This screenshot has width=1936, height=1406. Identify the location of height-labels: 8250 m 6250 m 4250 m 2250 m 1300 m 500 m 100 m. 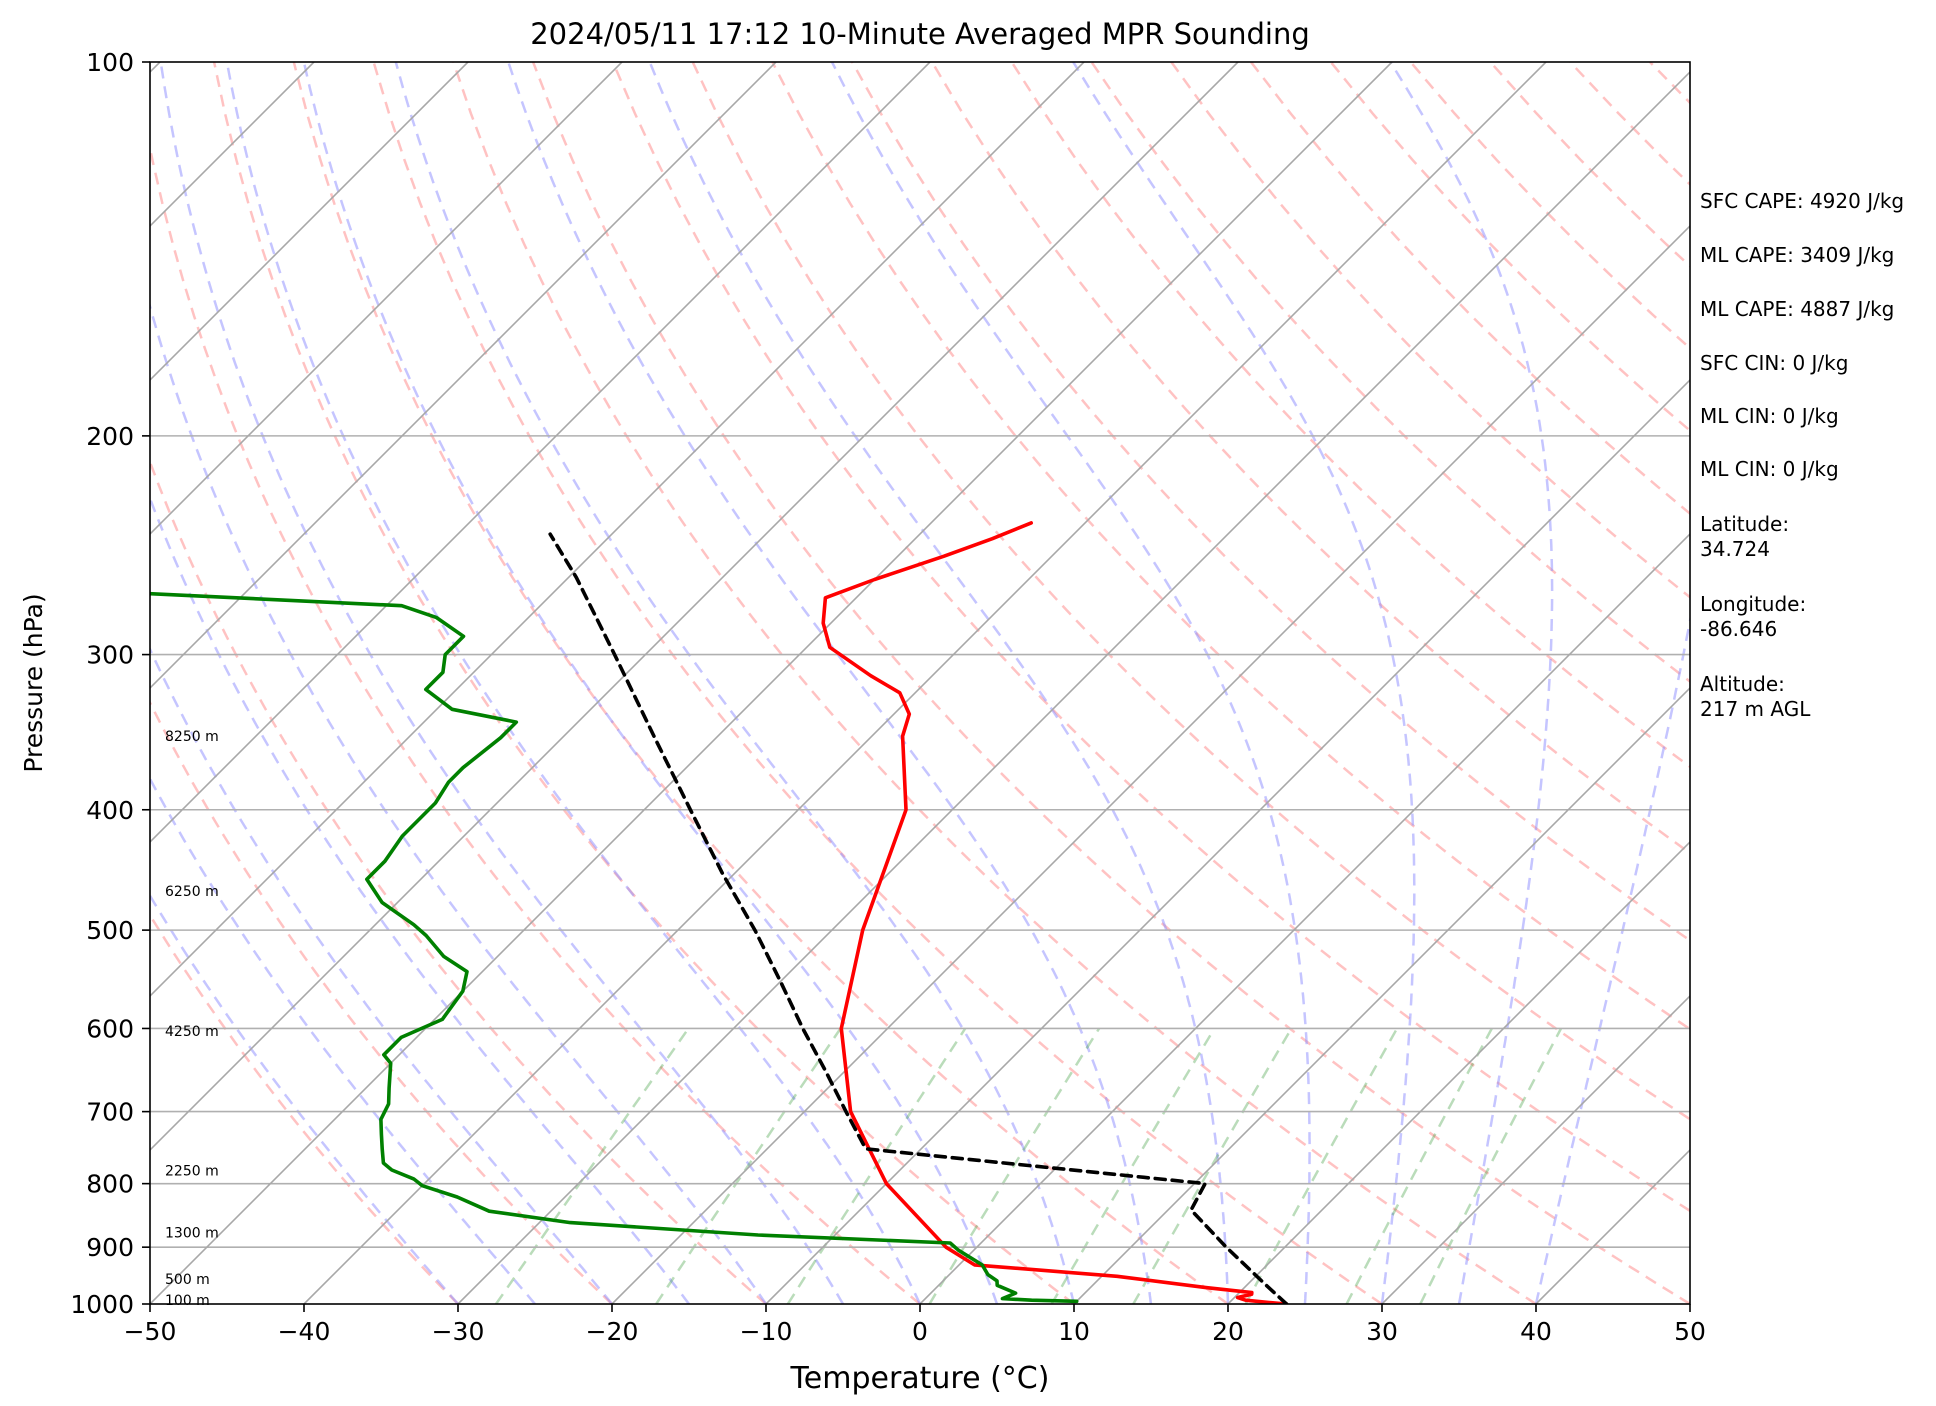
(192, 1019).